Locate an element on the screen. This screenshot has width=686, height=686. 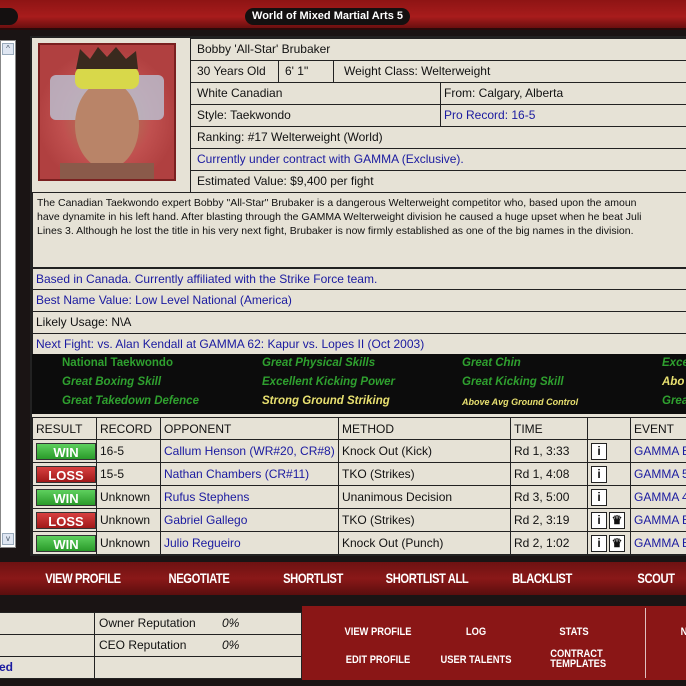
skill: Grea is located at coordinates (674, 401).